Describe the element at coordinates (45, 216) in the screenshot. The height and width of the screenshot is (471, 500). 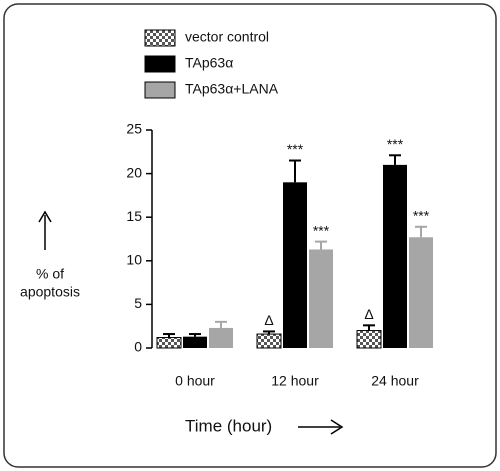
I see `y-arrow-head` at that location.